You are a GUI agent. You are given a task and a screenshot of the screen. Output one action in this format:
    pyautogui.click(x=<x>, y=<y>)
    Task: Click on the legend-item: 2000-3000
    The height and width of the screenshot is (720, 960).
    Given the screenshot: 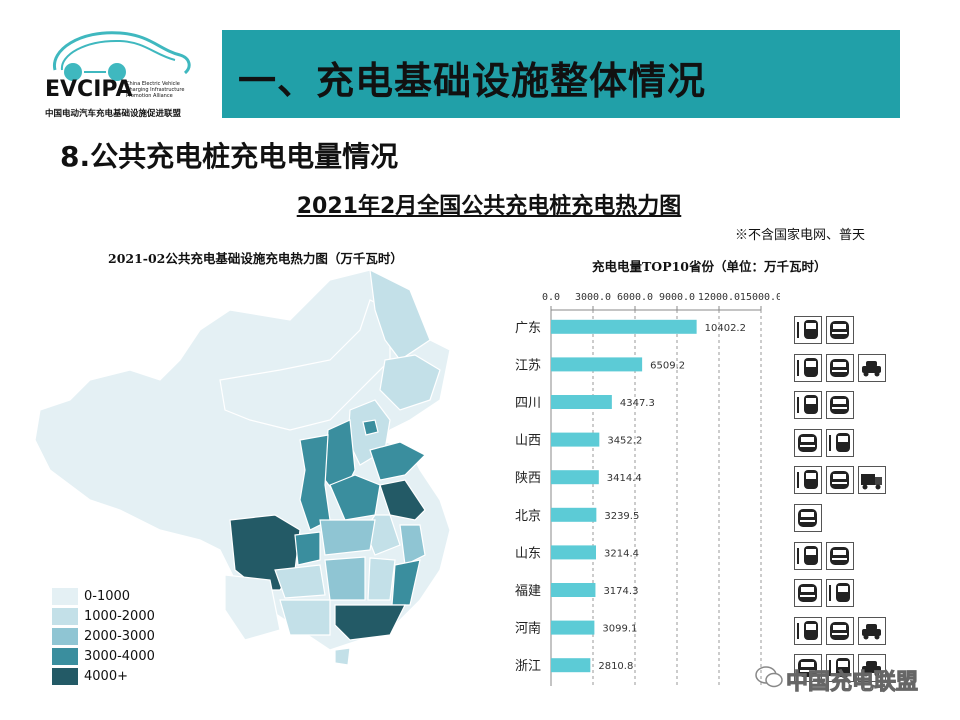 What is the action you would take?
    pyautogui.click(x=103, y=636)
    